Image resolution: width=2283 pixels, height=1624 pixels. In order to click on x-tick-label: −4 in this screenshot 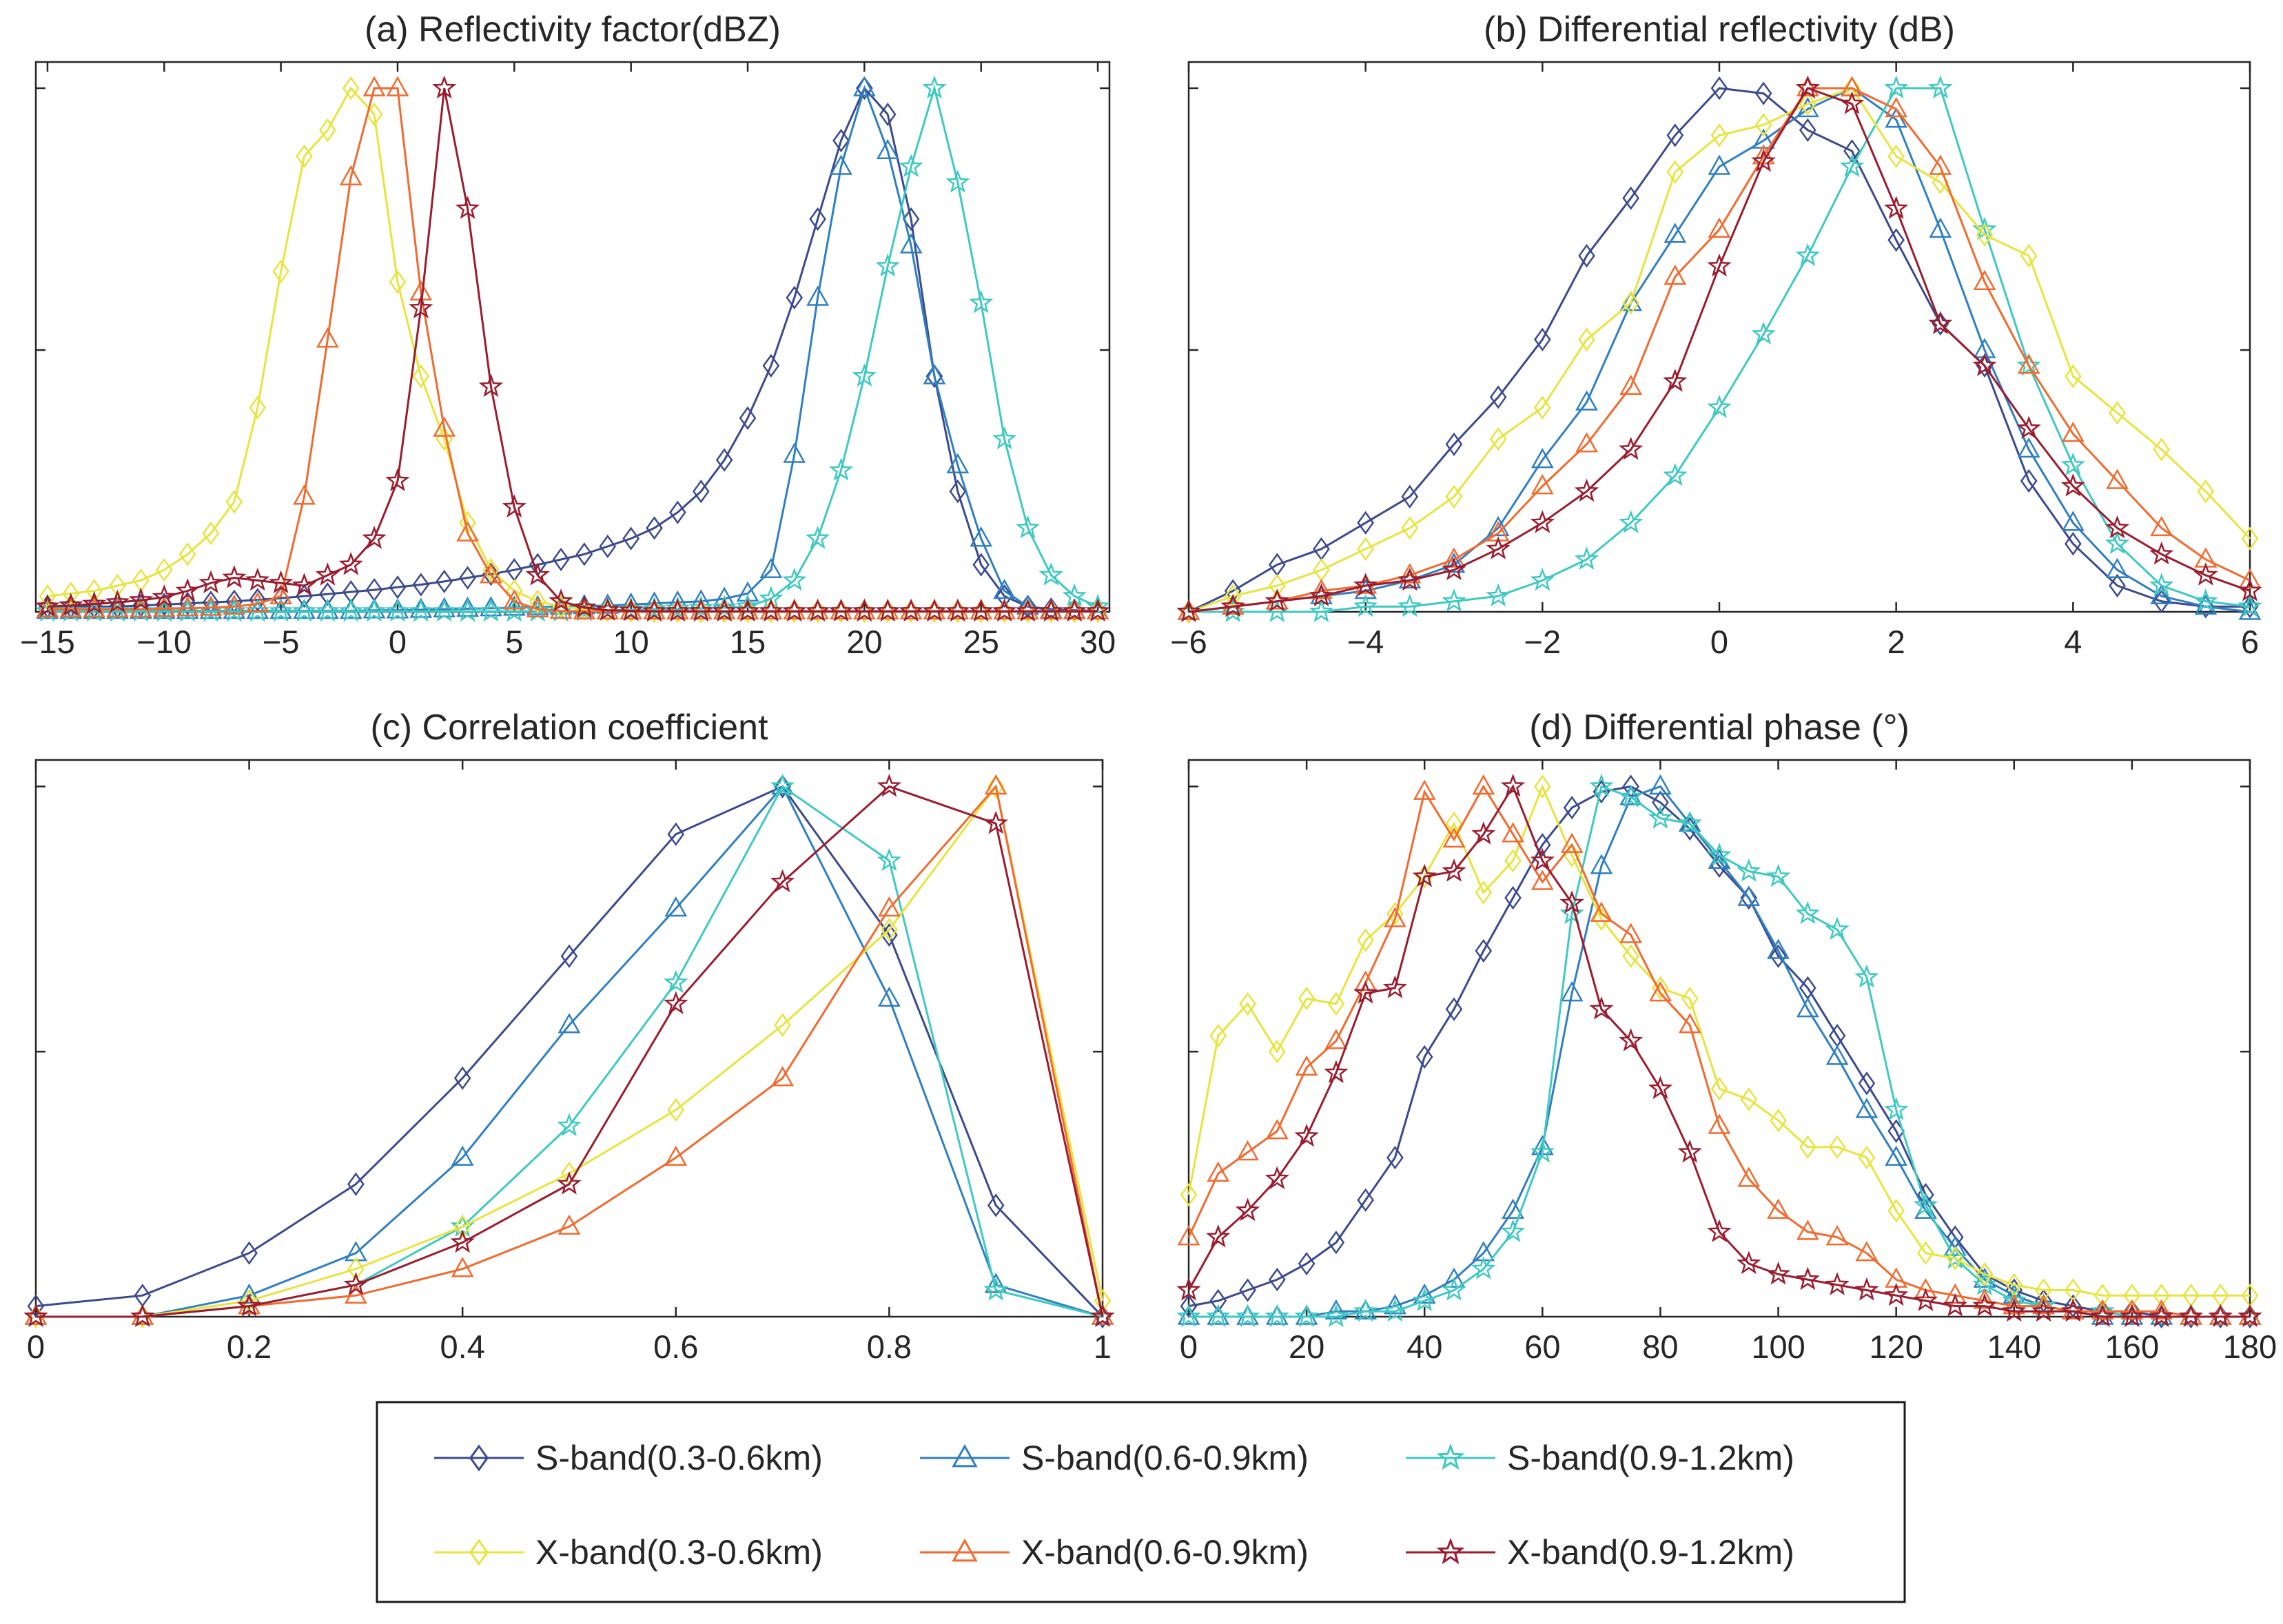, I will do `click(1365, 642)`.